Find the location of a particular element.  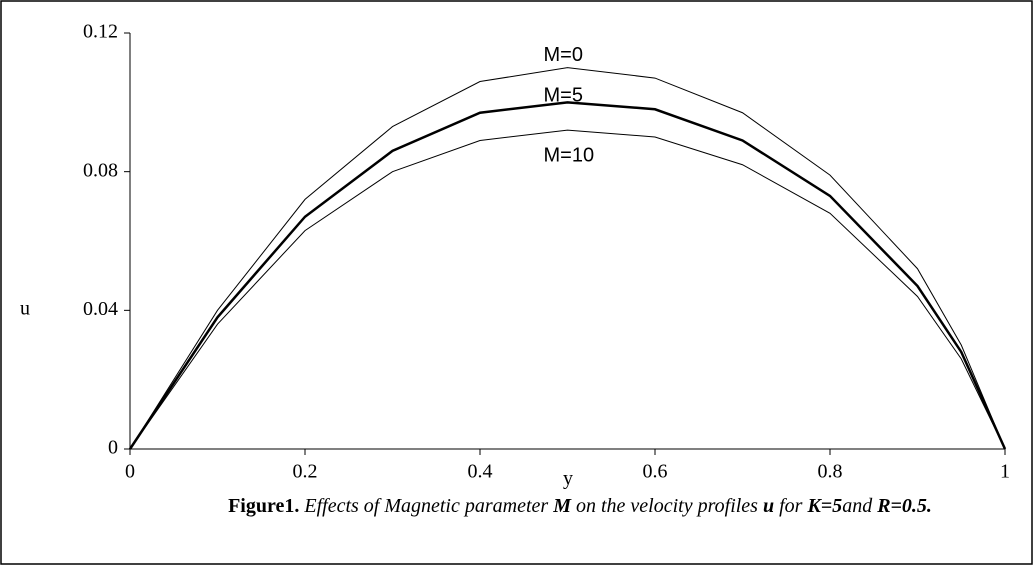

x-axis-label: y is located at coordinates (568, 479).